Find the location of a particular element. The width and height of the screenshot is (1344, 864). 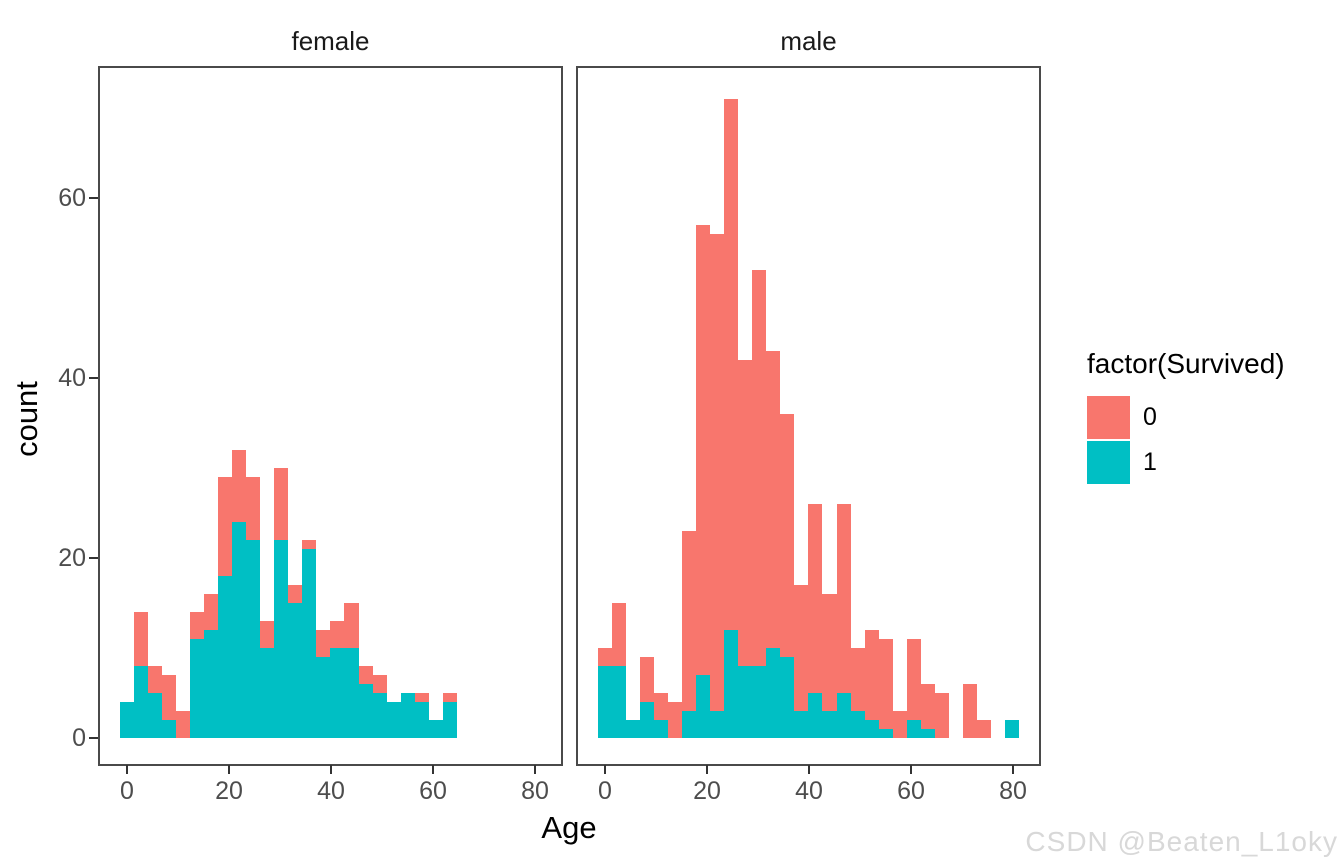

facet-label-male: male is located at coordinates (808, 41).